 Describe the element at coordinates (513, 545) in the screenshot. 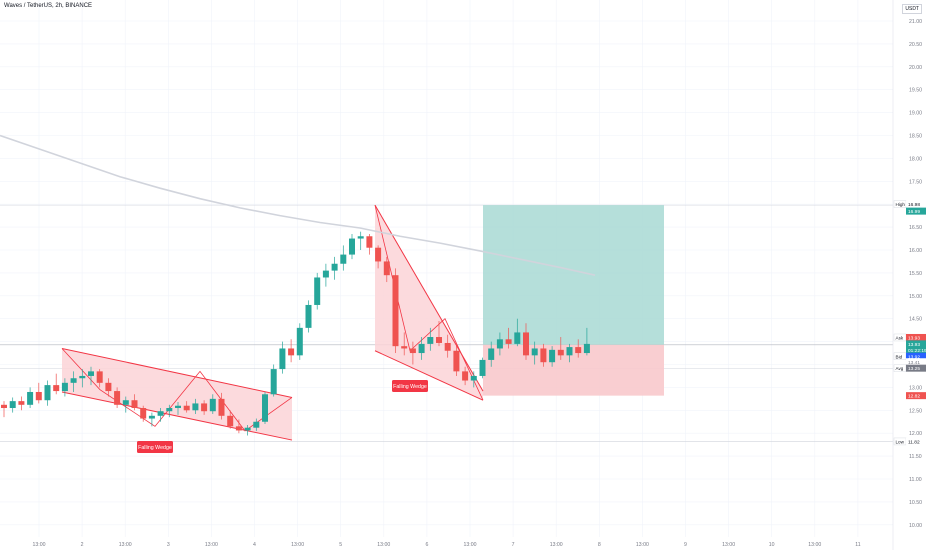

I see `time-tick-label: 7` at that location.